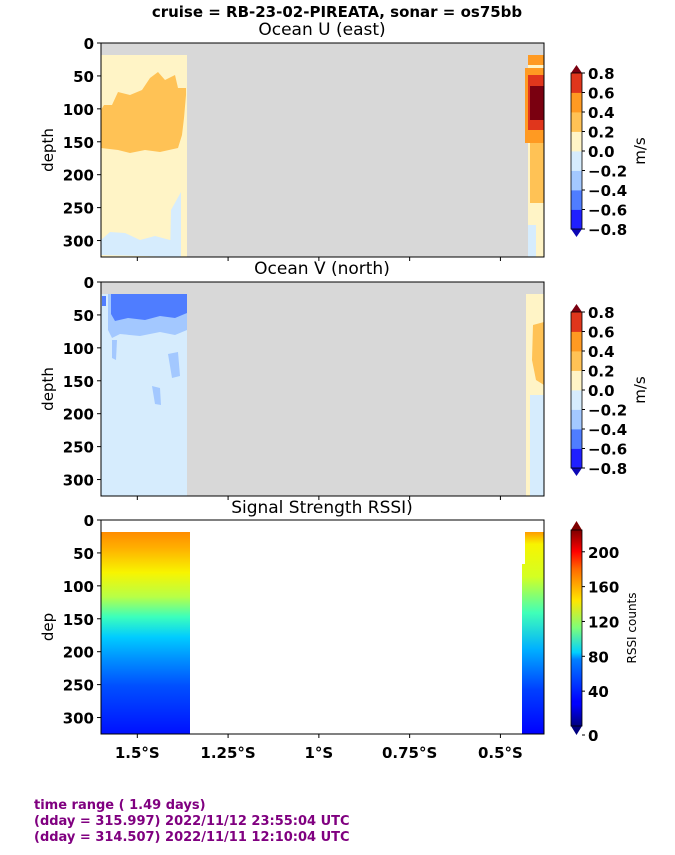  I want to click on x-tick-label: 1.25°S, so click(227, 753).